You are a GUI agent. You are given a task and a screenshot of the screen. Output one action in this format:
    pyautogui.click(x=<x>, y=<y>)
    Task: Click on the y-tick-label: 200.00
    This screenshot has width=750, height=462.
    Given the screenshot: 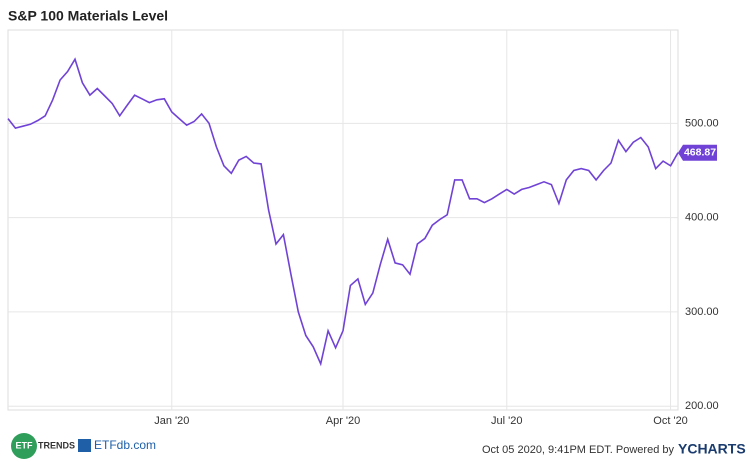 What is the action you would take?
    pyautogui.click(x=702, y=406)
    